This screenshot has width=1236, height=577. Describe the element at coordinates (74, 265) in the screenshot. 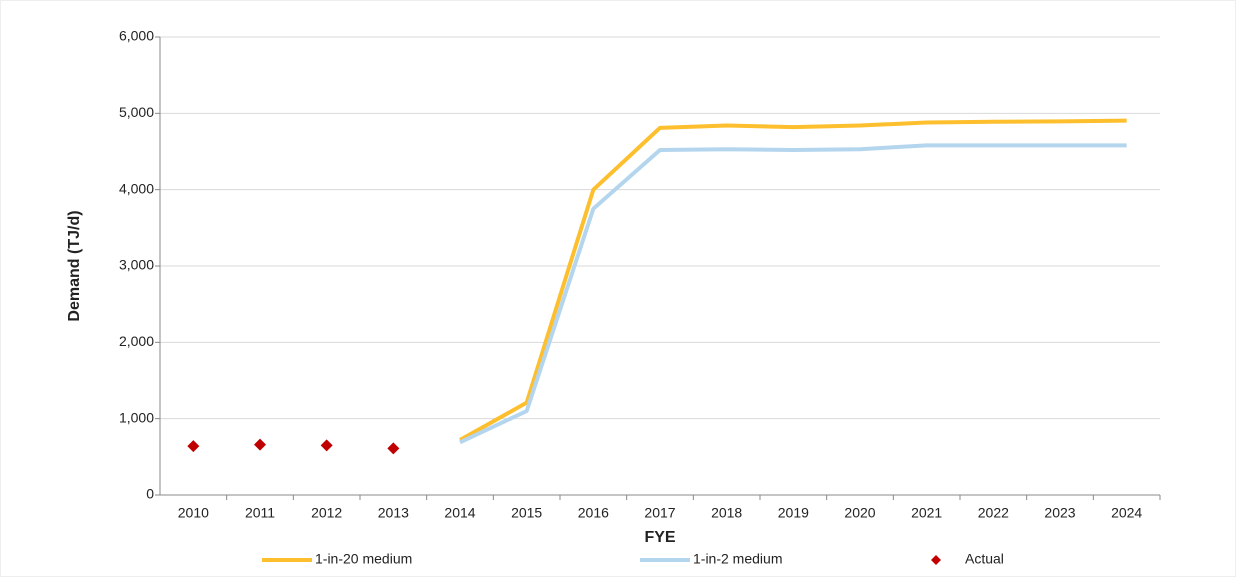

I see `y-axis-title: Demand (TJ/d)` at that location.